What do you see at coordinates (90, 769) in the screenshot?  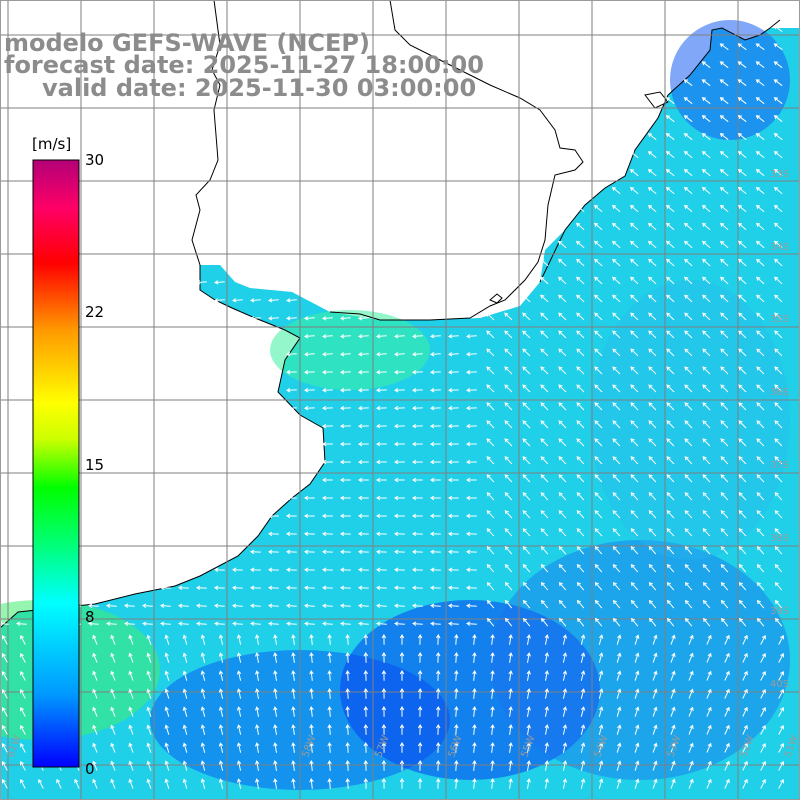 I see `colorbar-tick-0: 0` at bounding box center [90, 769].